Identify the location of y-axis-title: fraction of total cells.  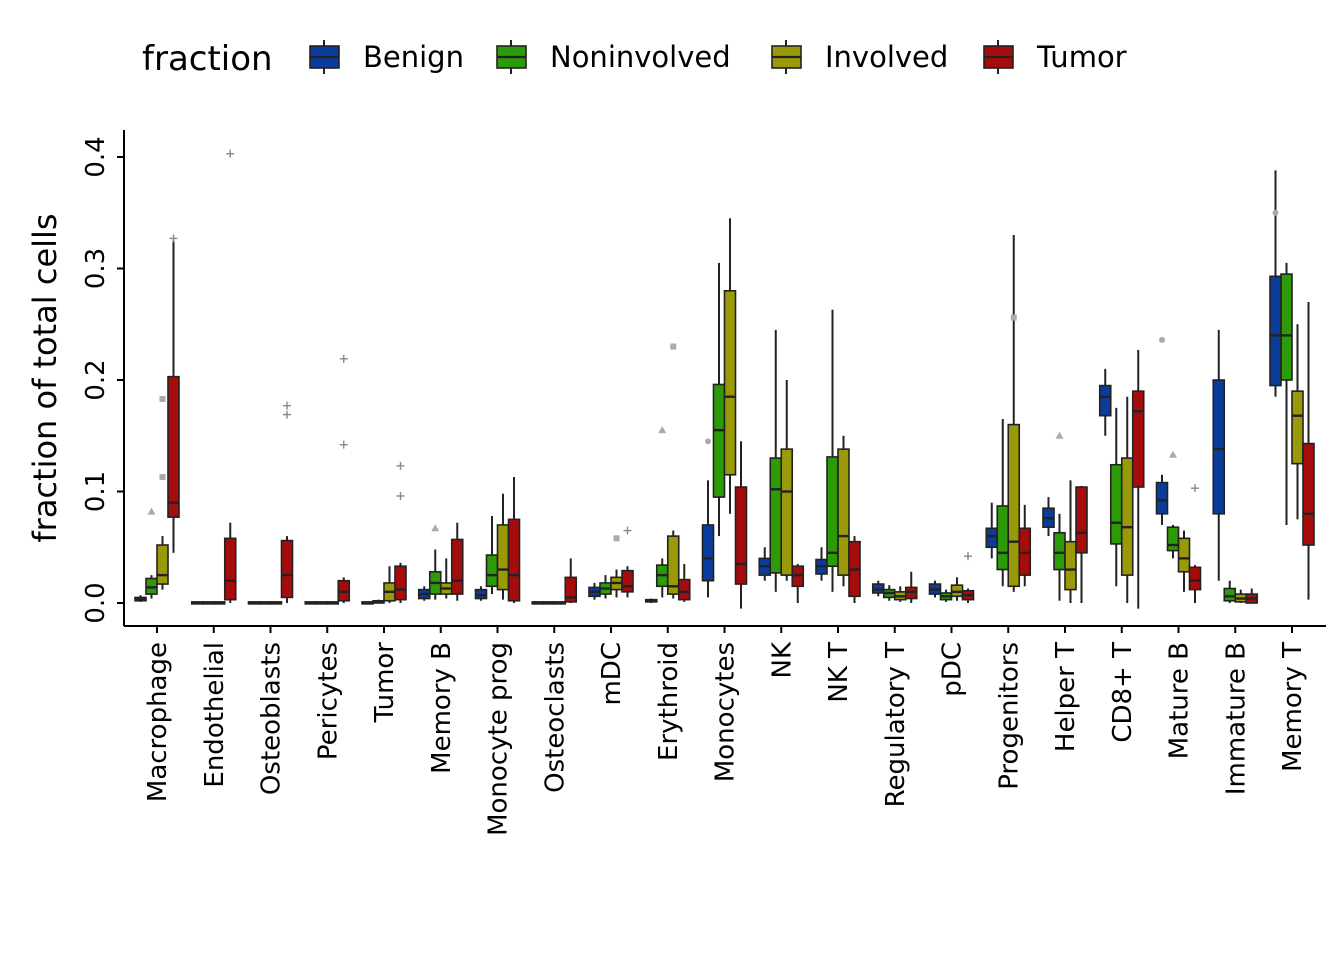
(45, 377).